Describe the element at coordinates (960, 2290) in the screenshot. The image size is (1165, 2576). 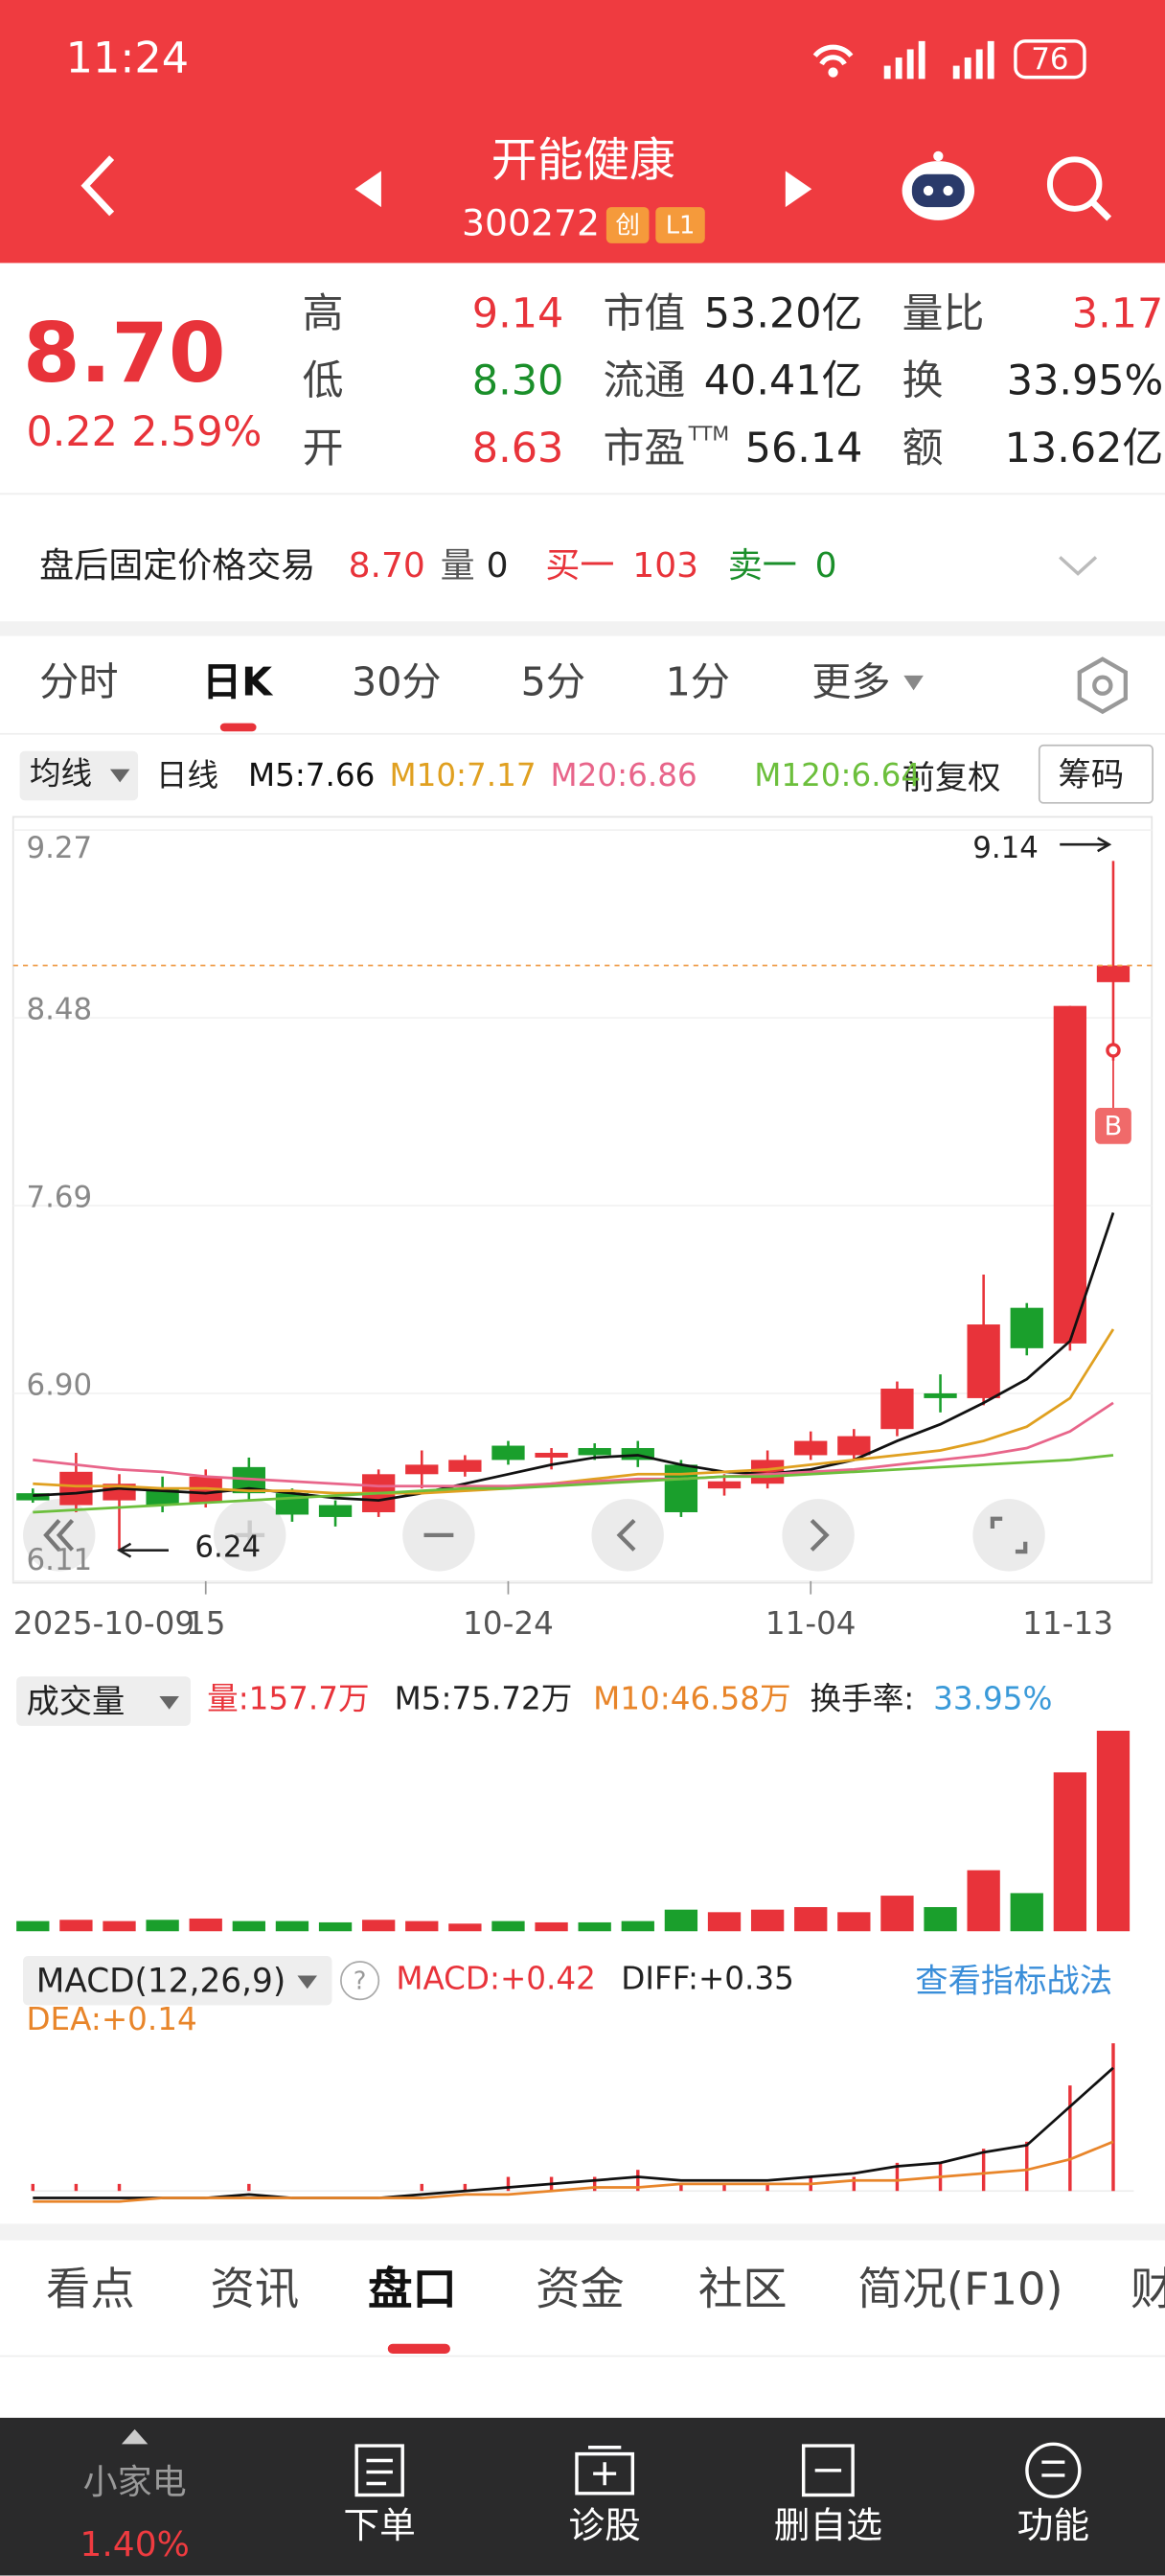
I see `bottom-tab: 简况(F10)` at that location.